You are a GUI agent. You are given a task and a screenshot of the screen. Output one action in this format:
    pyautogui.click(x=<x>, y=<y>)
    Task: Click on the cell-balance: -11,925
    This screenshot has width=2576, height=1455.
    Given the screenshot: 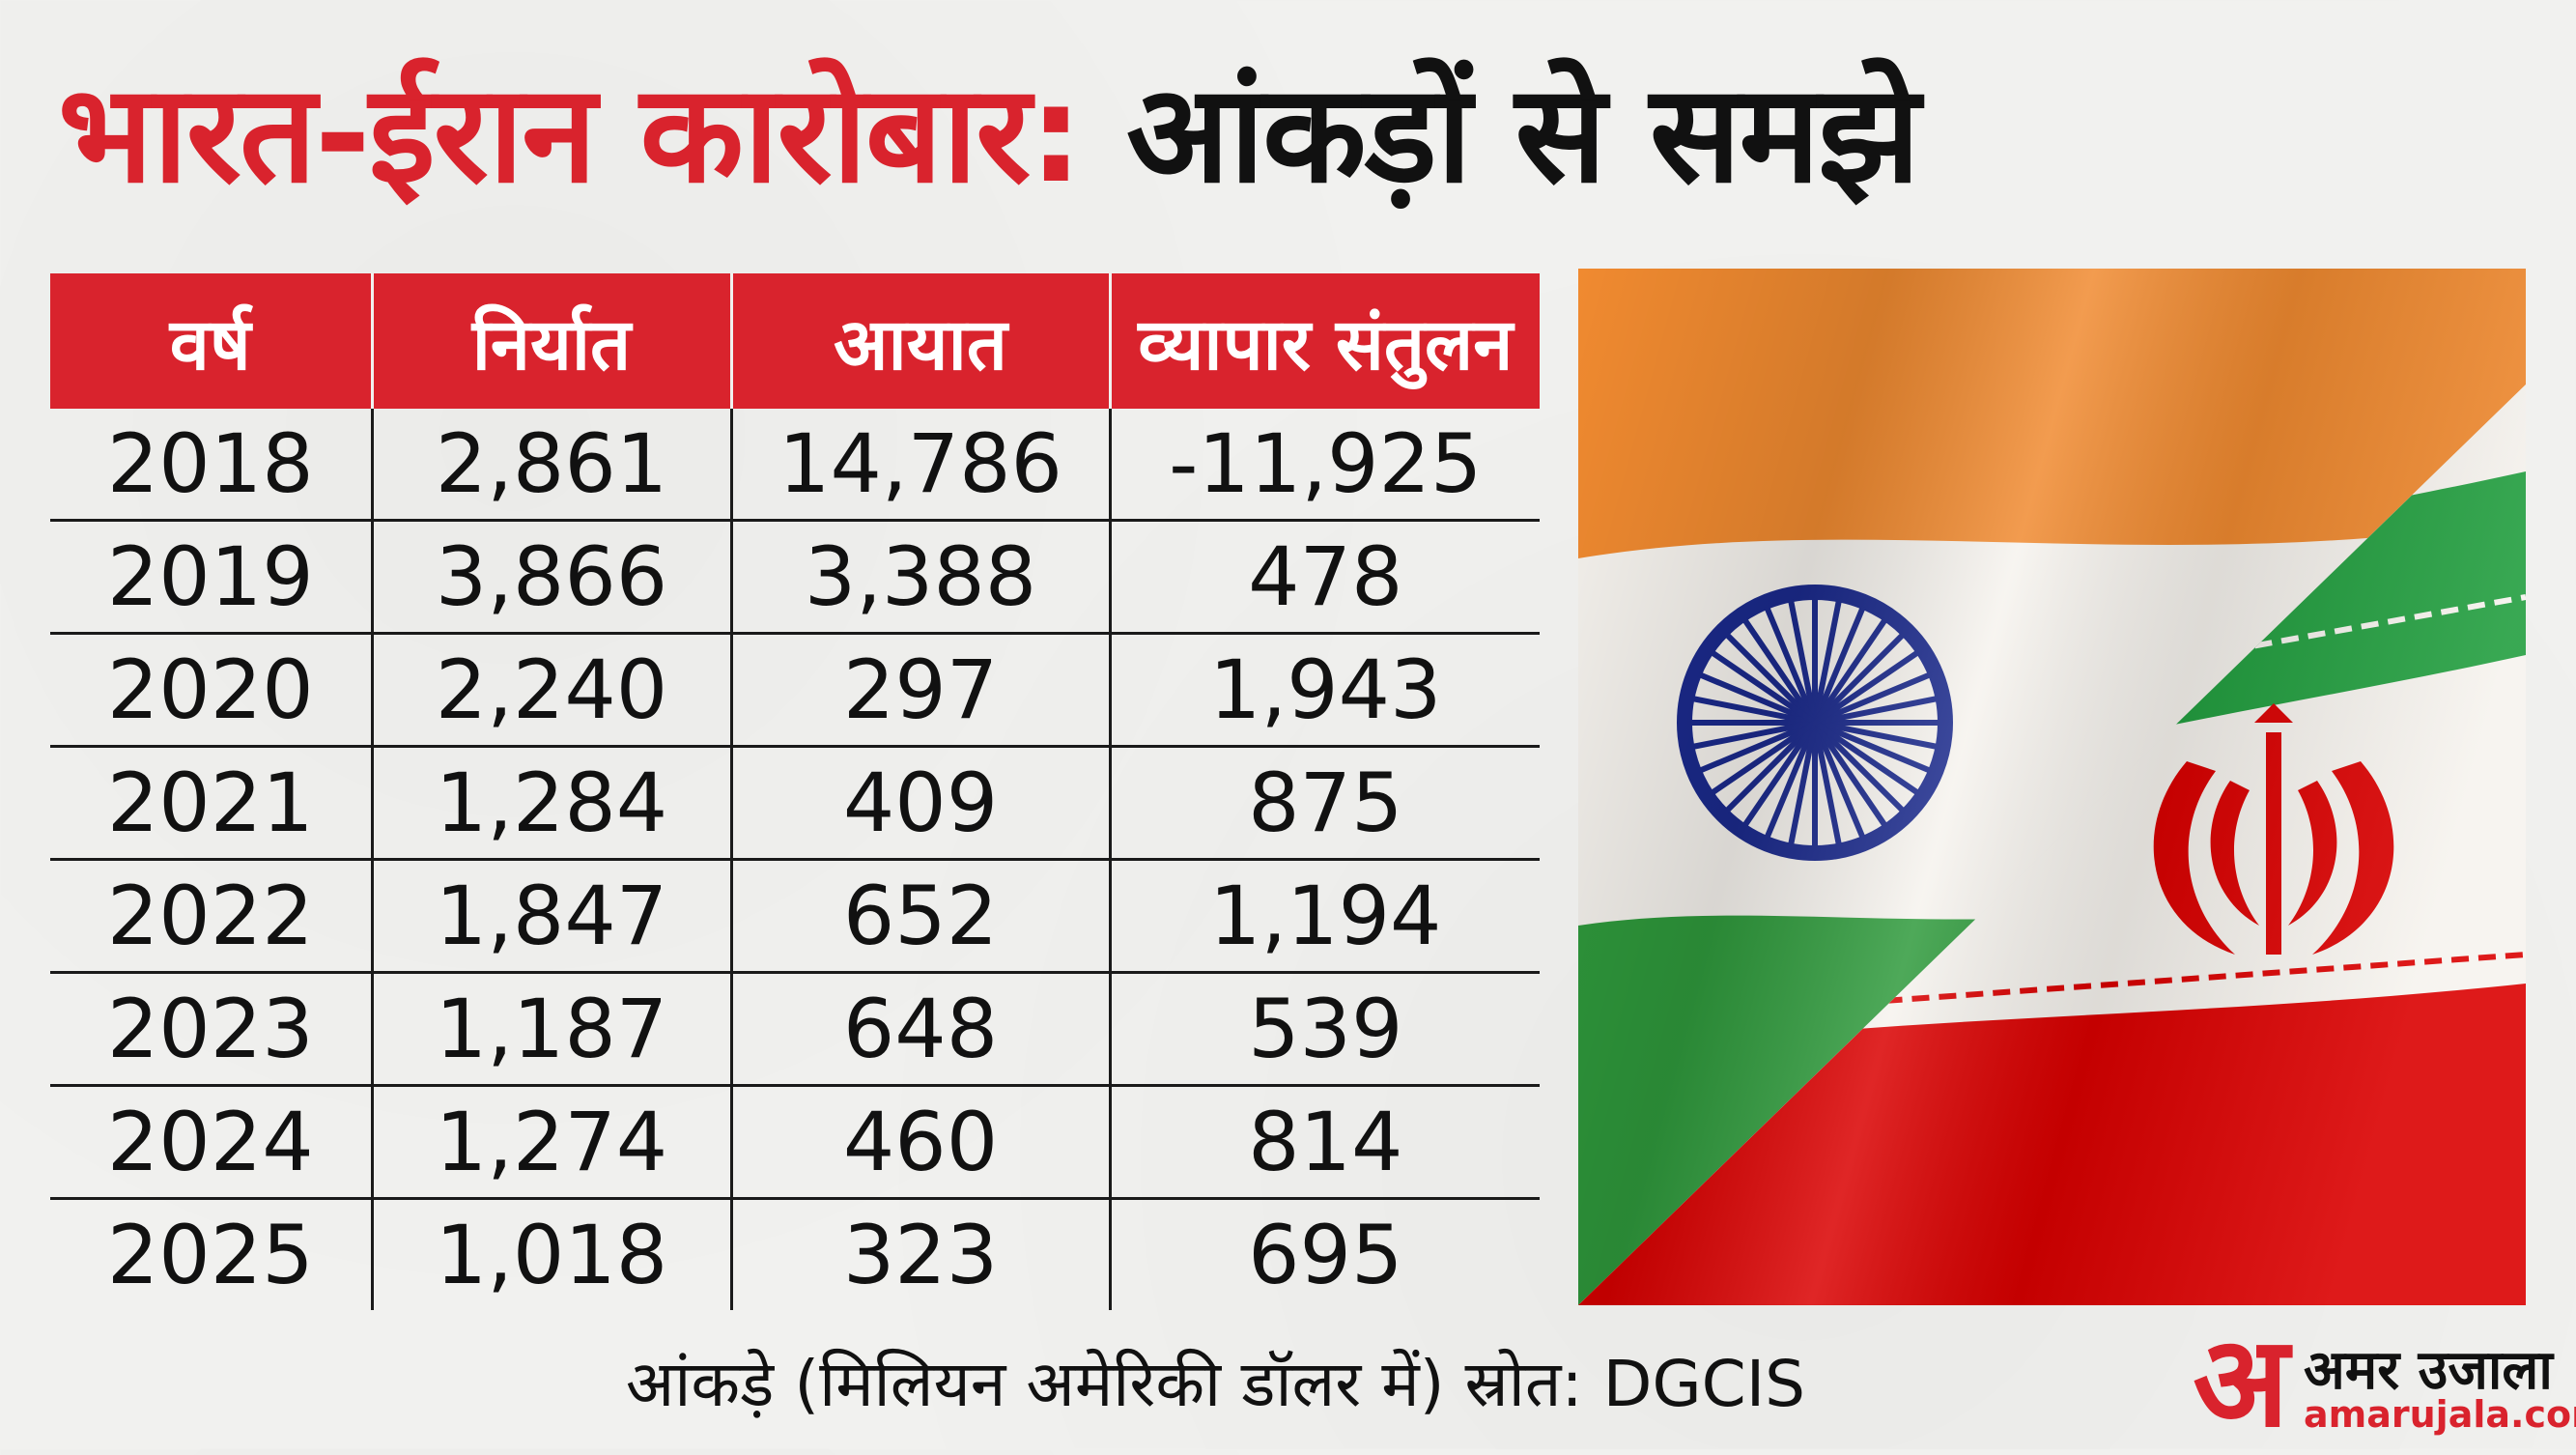 What is the action you would take?
    pyautogui.click(x=1324, y=466)
    